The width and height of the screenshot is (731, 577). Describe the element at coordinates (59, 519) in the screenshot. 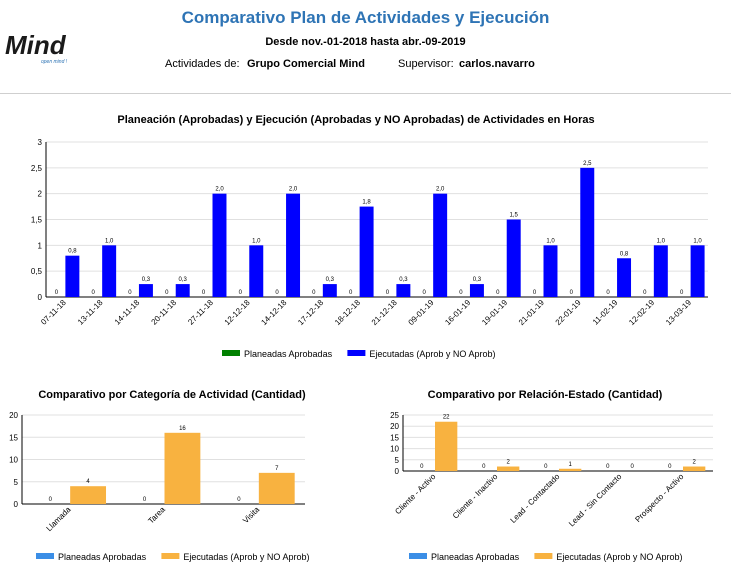

I see `x-tick-label: Llamada` at that location.